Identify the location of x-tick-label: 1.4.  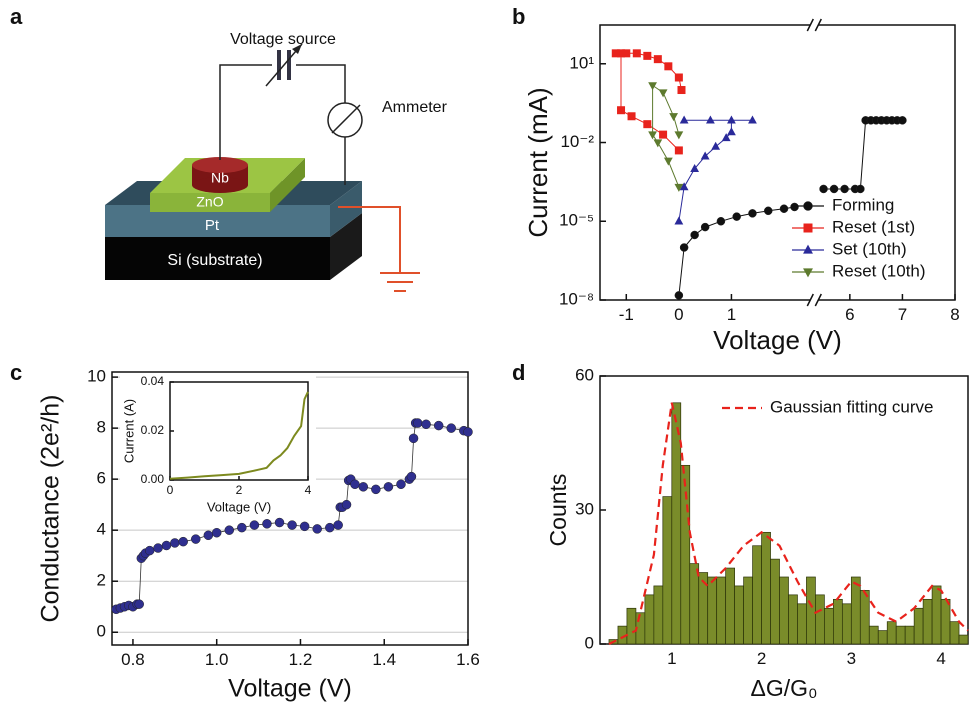
(384, 659).